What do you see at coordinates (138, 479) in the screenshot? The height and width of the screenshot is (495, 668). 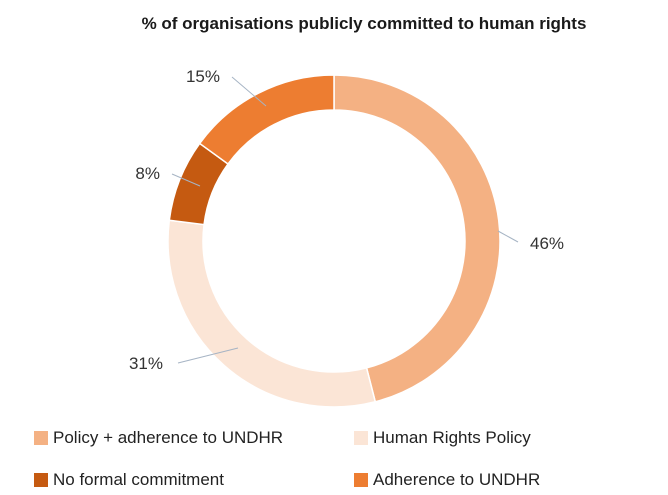 I see `legend-label: No formal commitment` at bounding box center [138, 479].